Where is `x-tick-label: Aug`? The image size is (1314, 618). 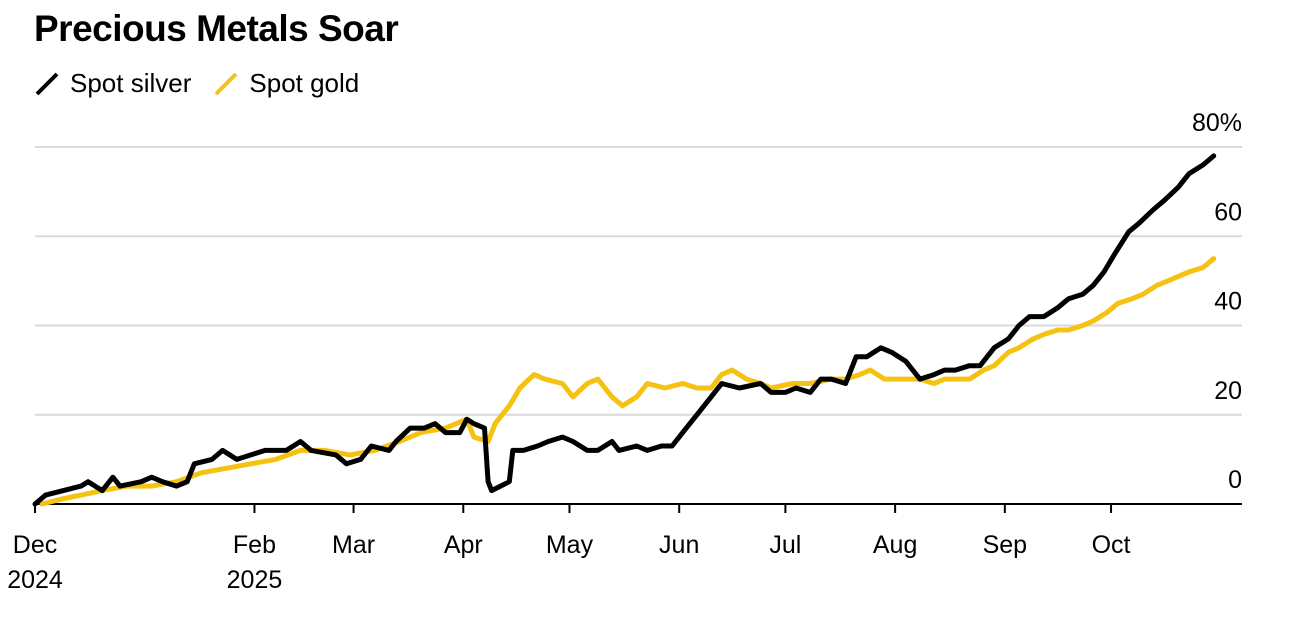
x-tick-label: Aug is located at coordinates (895, 545).